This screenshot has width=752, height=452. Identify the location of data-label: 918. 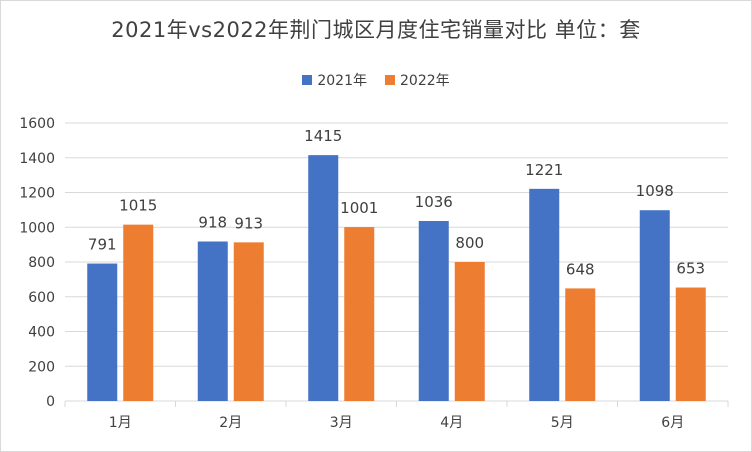
(212, 222).